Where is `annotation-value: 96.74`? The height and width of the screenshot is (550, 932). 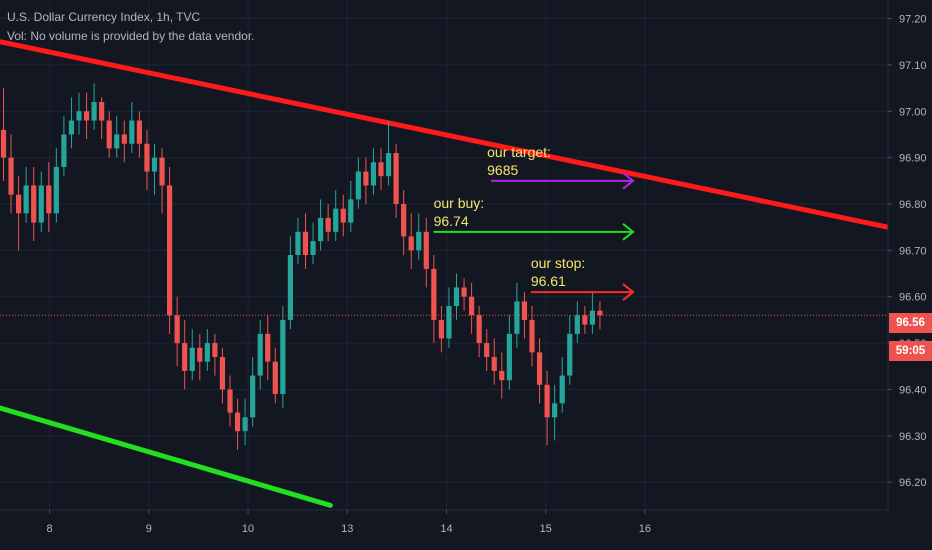 annotation-value: 96.74 is located at coordinates (451, 221).